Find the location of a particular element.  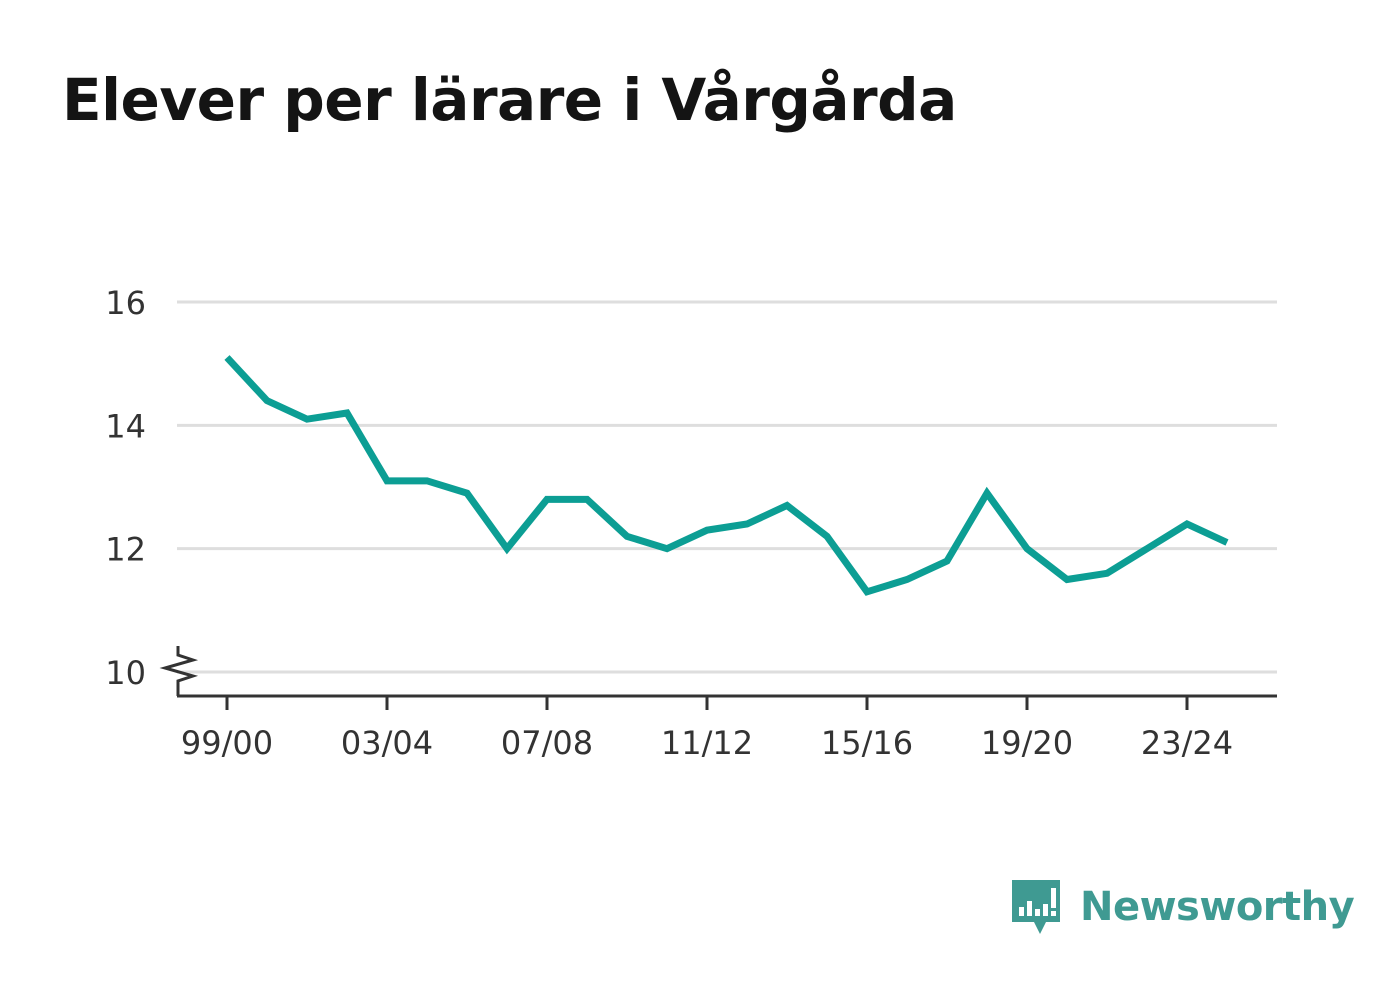

x-tick-label: 23/24 is located at coordinates (1187, 743).